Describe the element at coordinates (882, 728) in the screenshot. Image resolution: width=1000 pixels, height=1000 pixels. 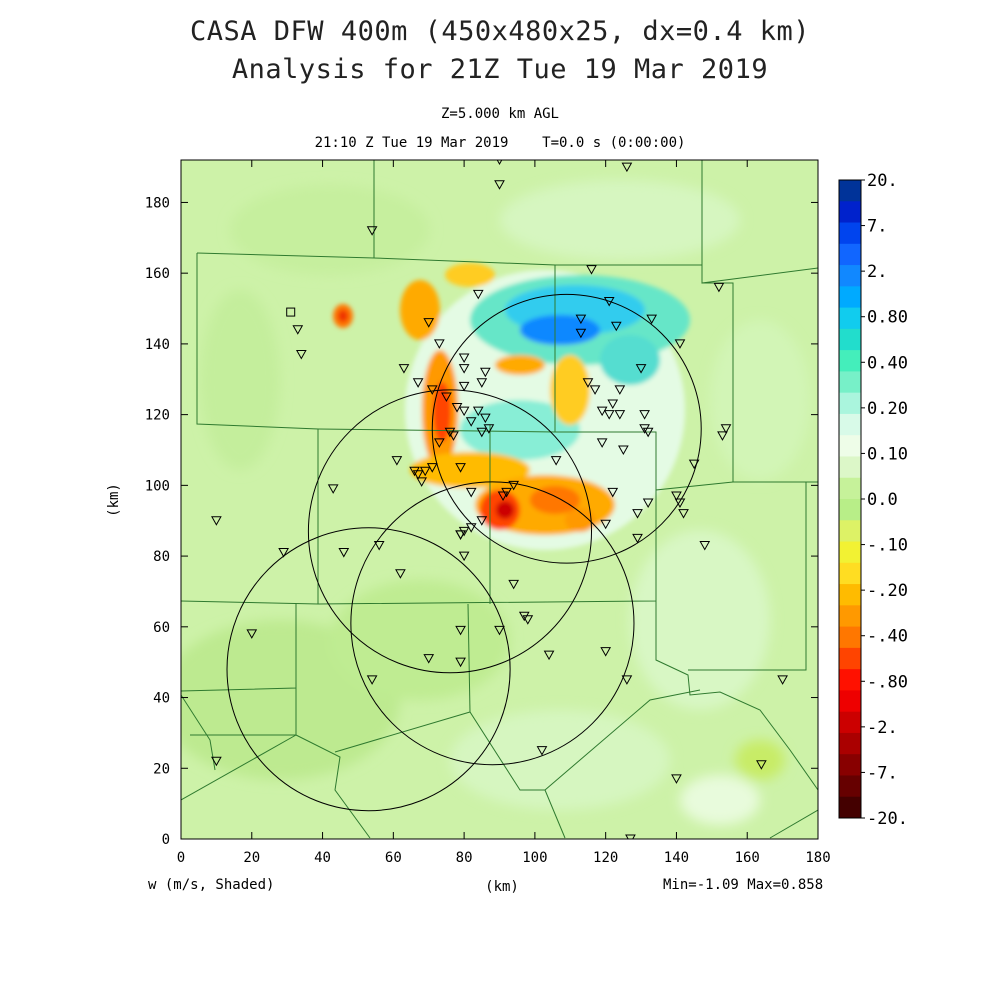
I see `colorbar-label: -2.` at that location.